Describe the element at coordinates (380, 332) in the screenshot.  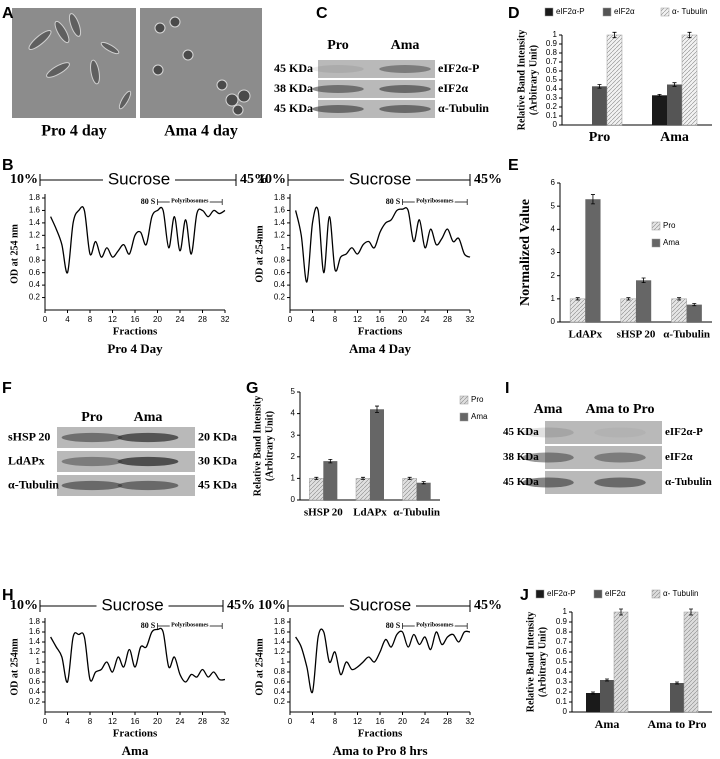
I see `x-axis-label: Fractions` at that location.